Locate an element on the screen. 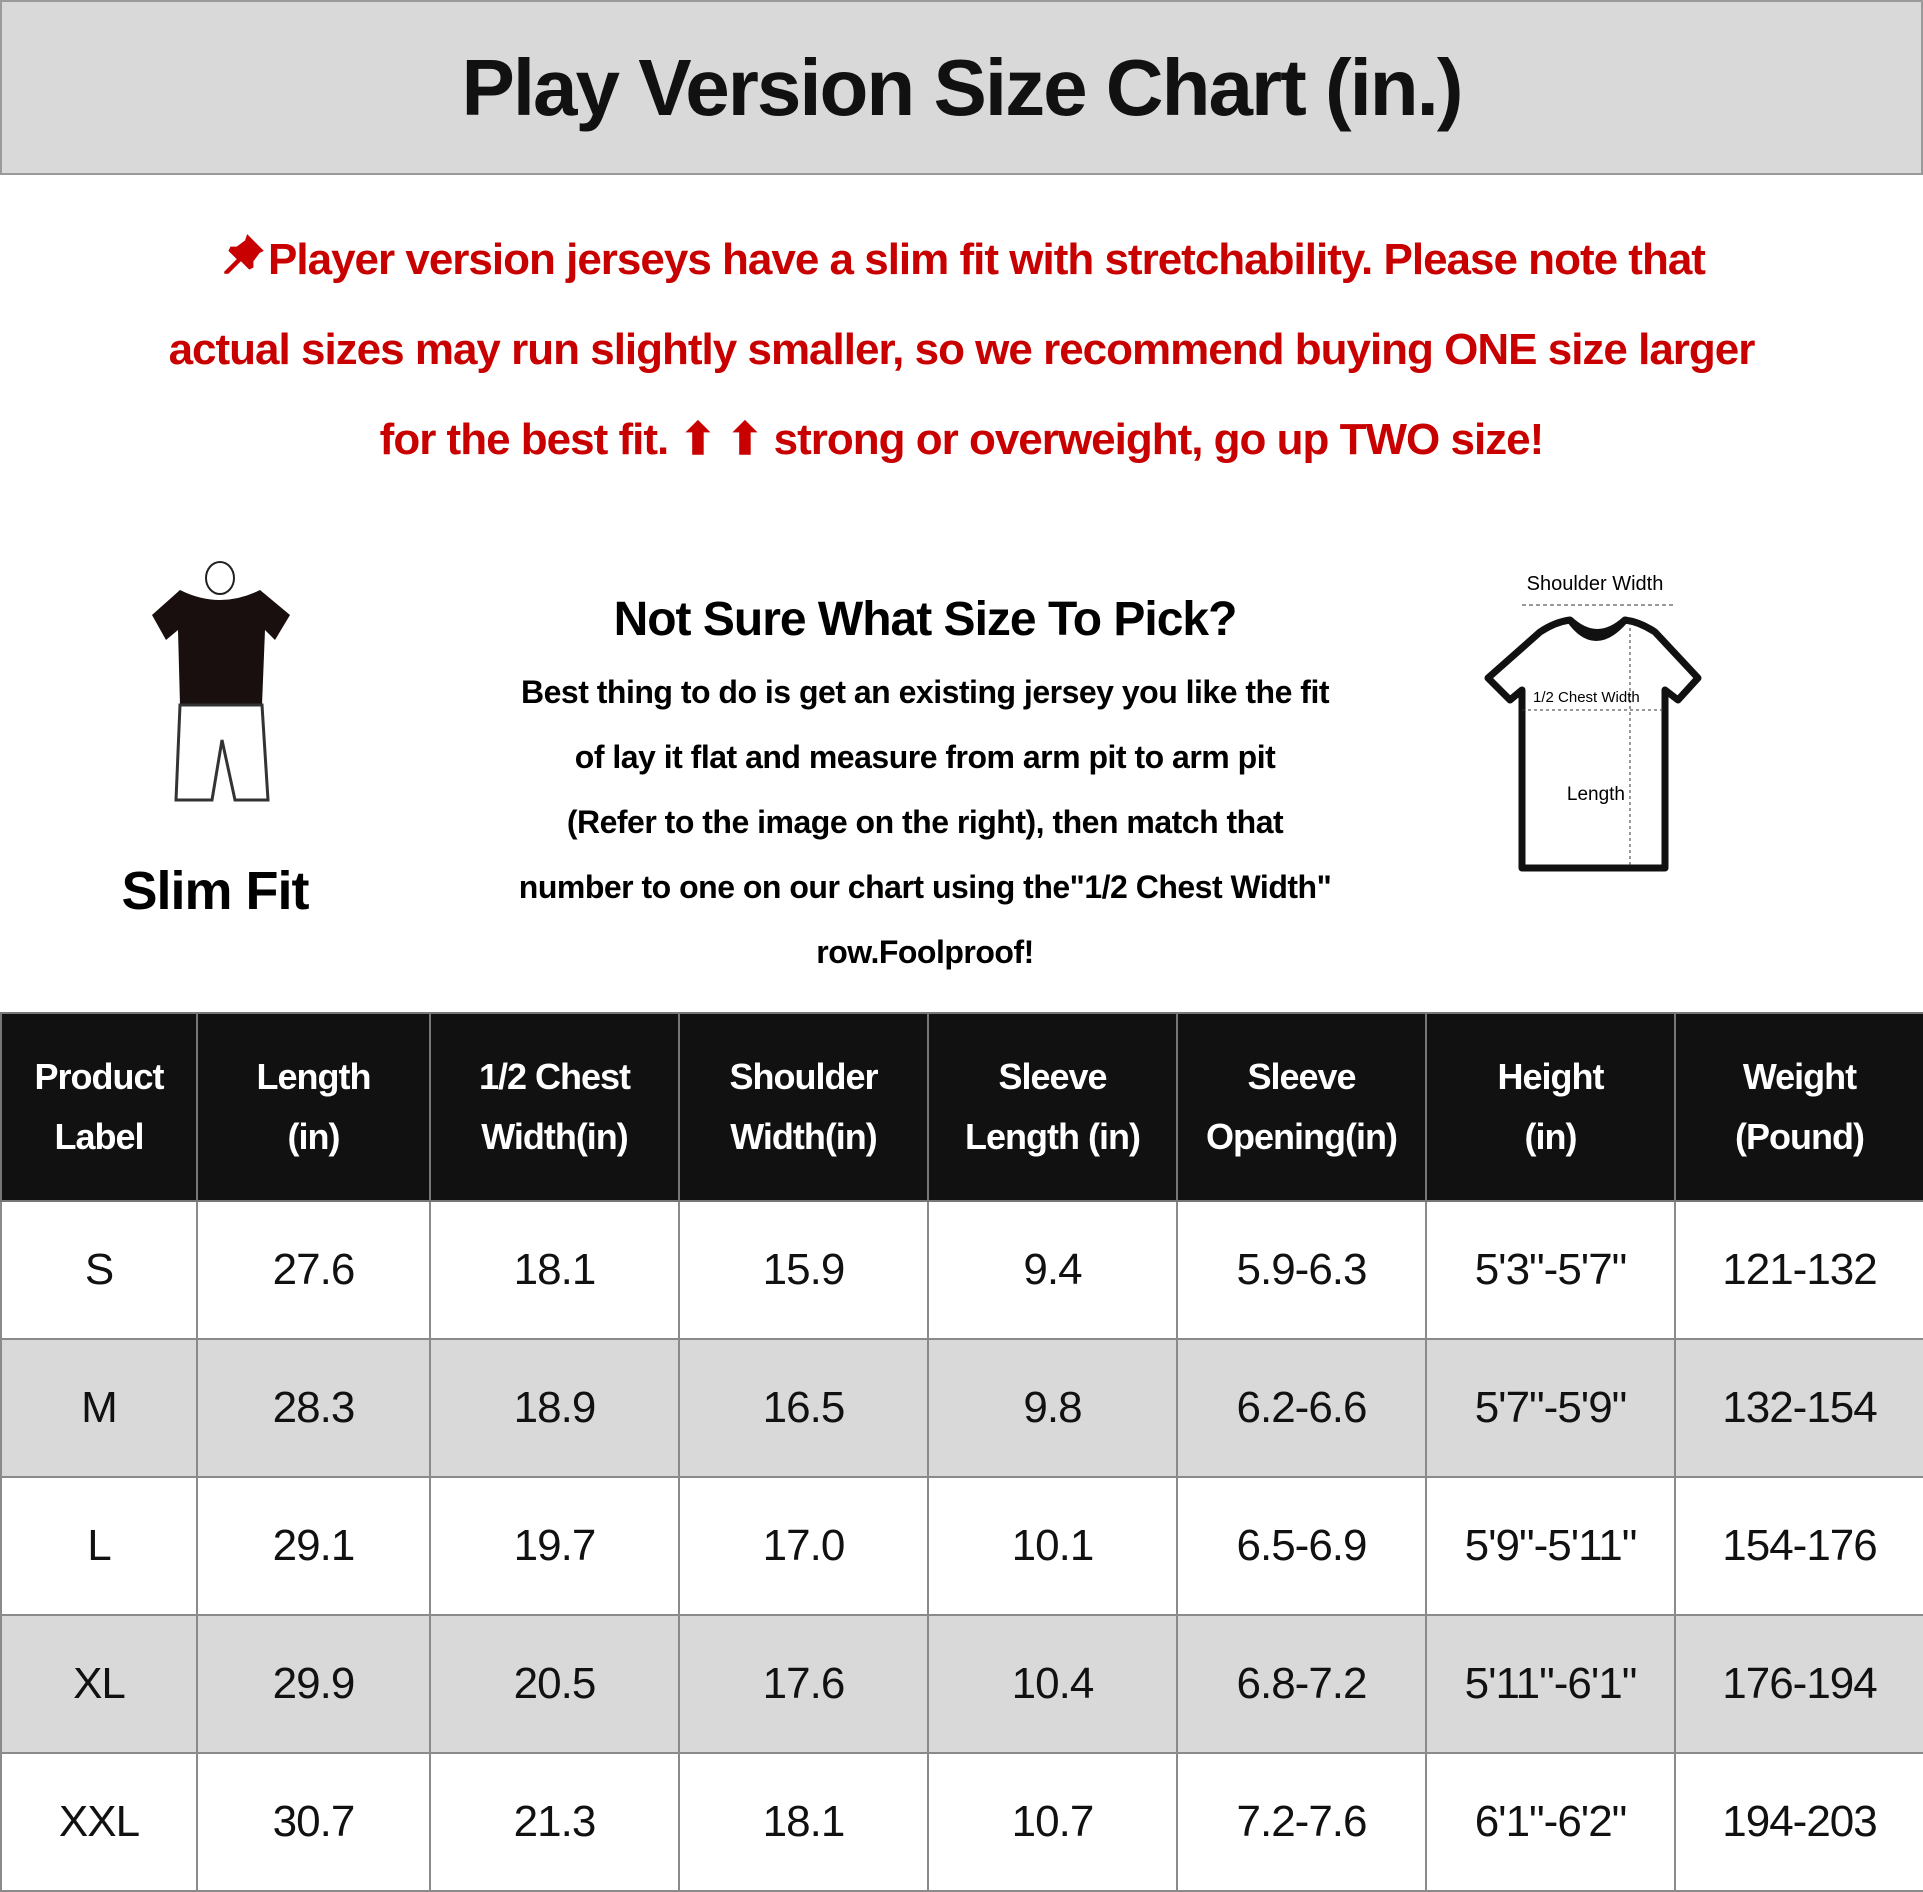 This screenshot has width=1923, height=1892. table-cell: 20.5 is located at coordinates (554, 1684).